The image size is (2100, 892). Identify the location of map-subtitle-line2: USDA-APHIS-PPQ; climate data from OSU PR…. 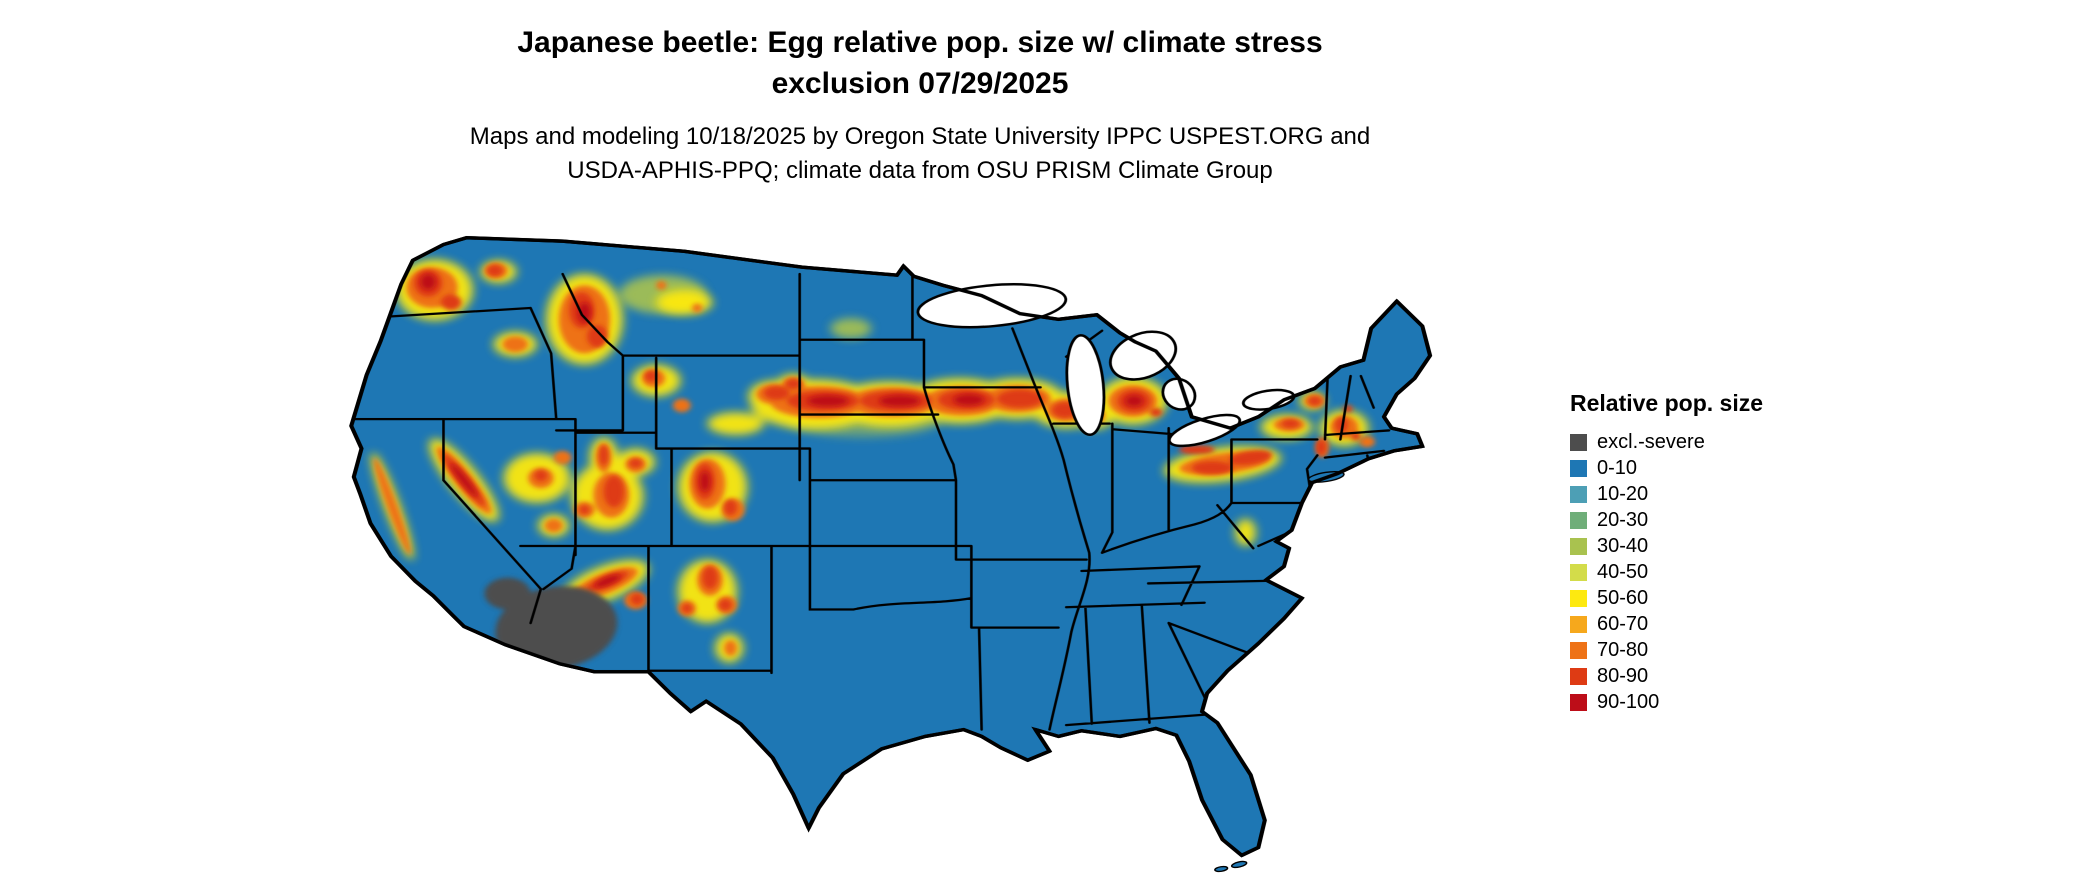
(920, 170).